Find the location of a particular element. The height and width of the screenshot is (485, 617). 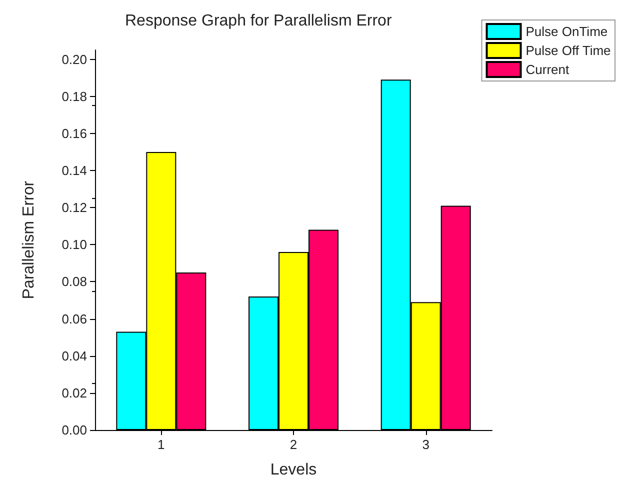

y-tick-label: 0.12 is located at coordinates (74, 208).